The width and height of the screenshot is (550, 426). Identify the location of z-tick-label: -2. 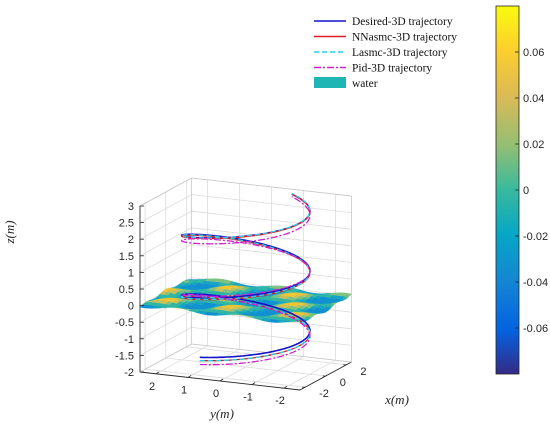
(129, 373).